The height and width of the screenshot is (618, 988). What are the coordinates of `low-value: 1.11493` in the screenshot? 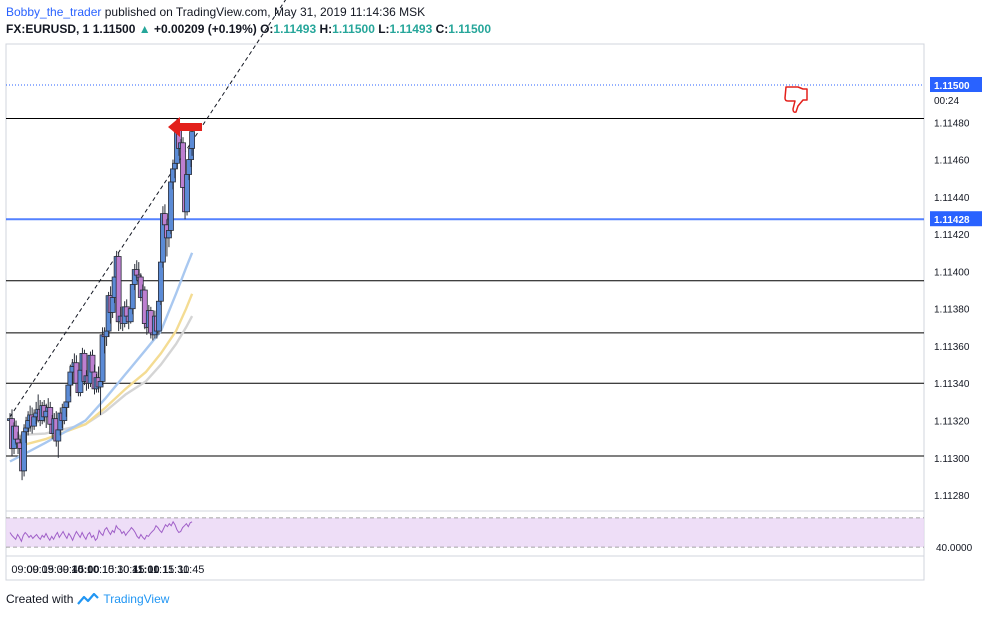 It's located at (411, 29).